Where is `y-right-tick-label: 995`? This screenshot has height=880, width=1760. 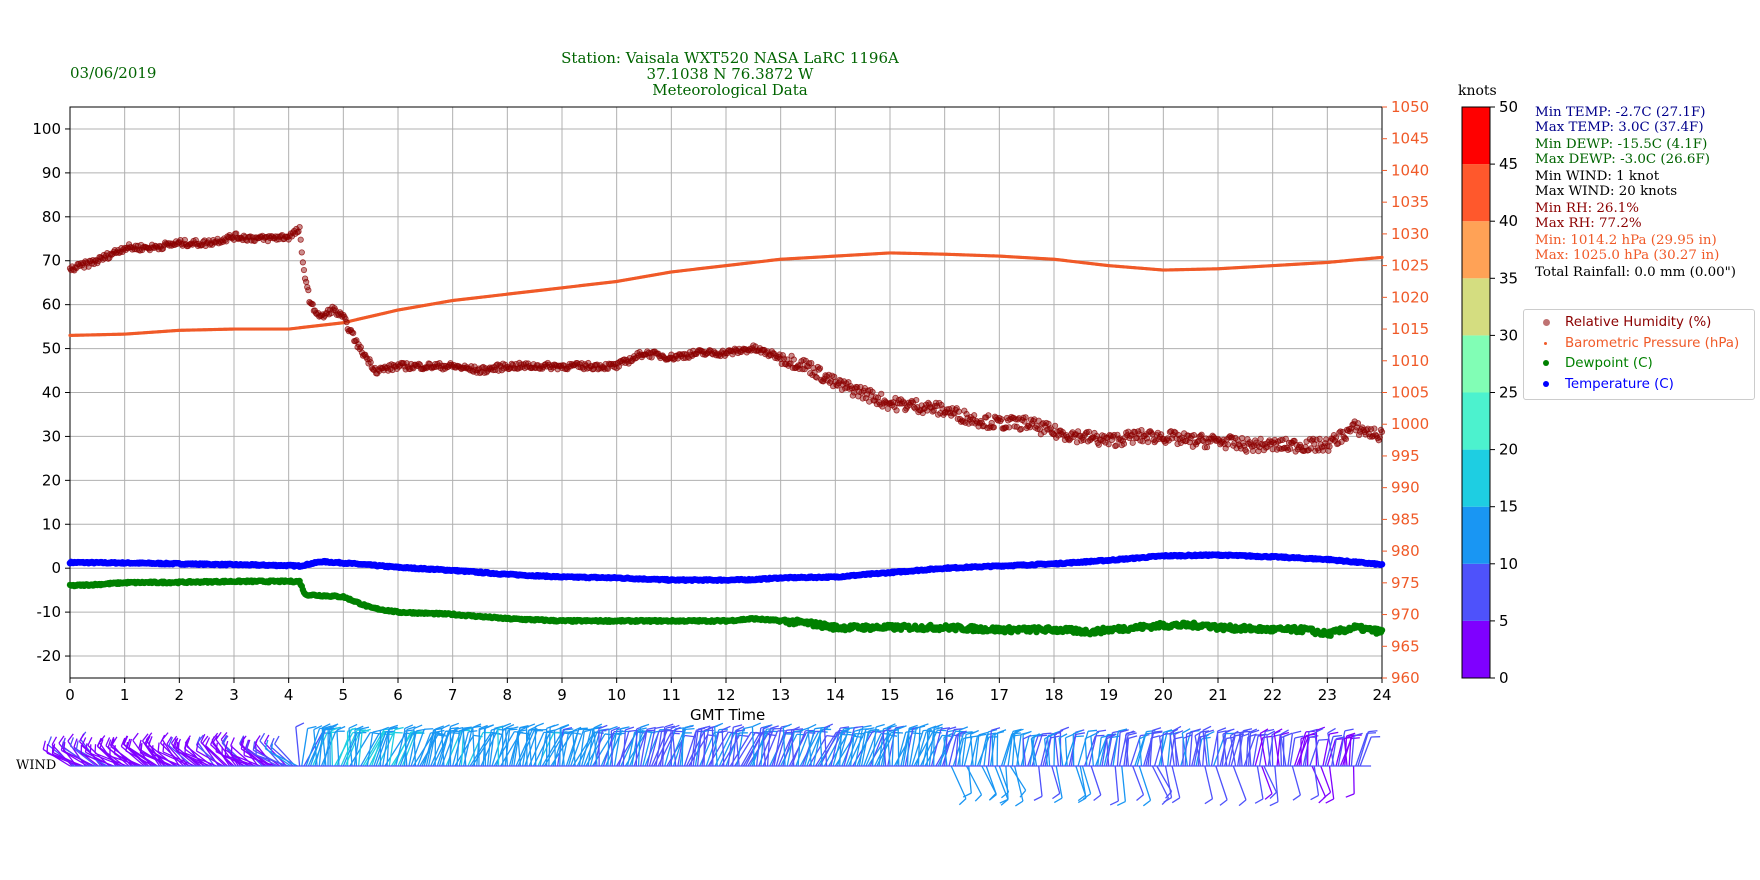
y-right-tick-label: 995 is located at coordinates (1405, 456).